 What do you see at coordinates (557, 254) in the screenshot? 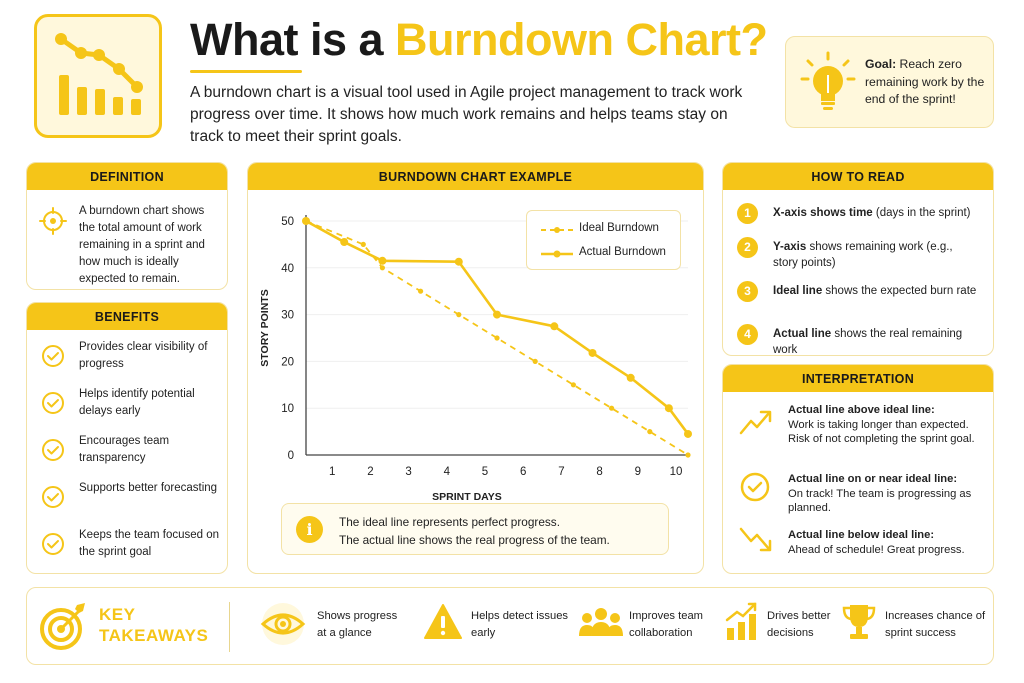
I see `solid-line-icon` at bounding box center [557, 254].